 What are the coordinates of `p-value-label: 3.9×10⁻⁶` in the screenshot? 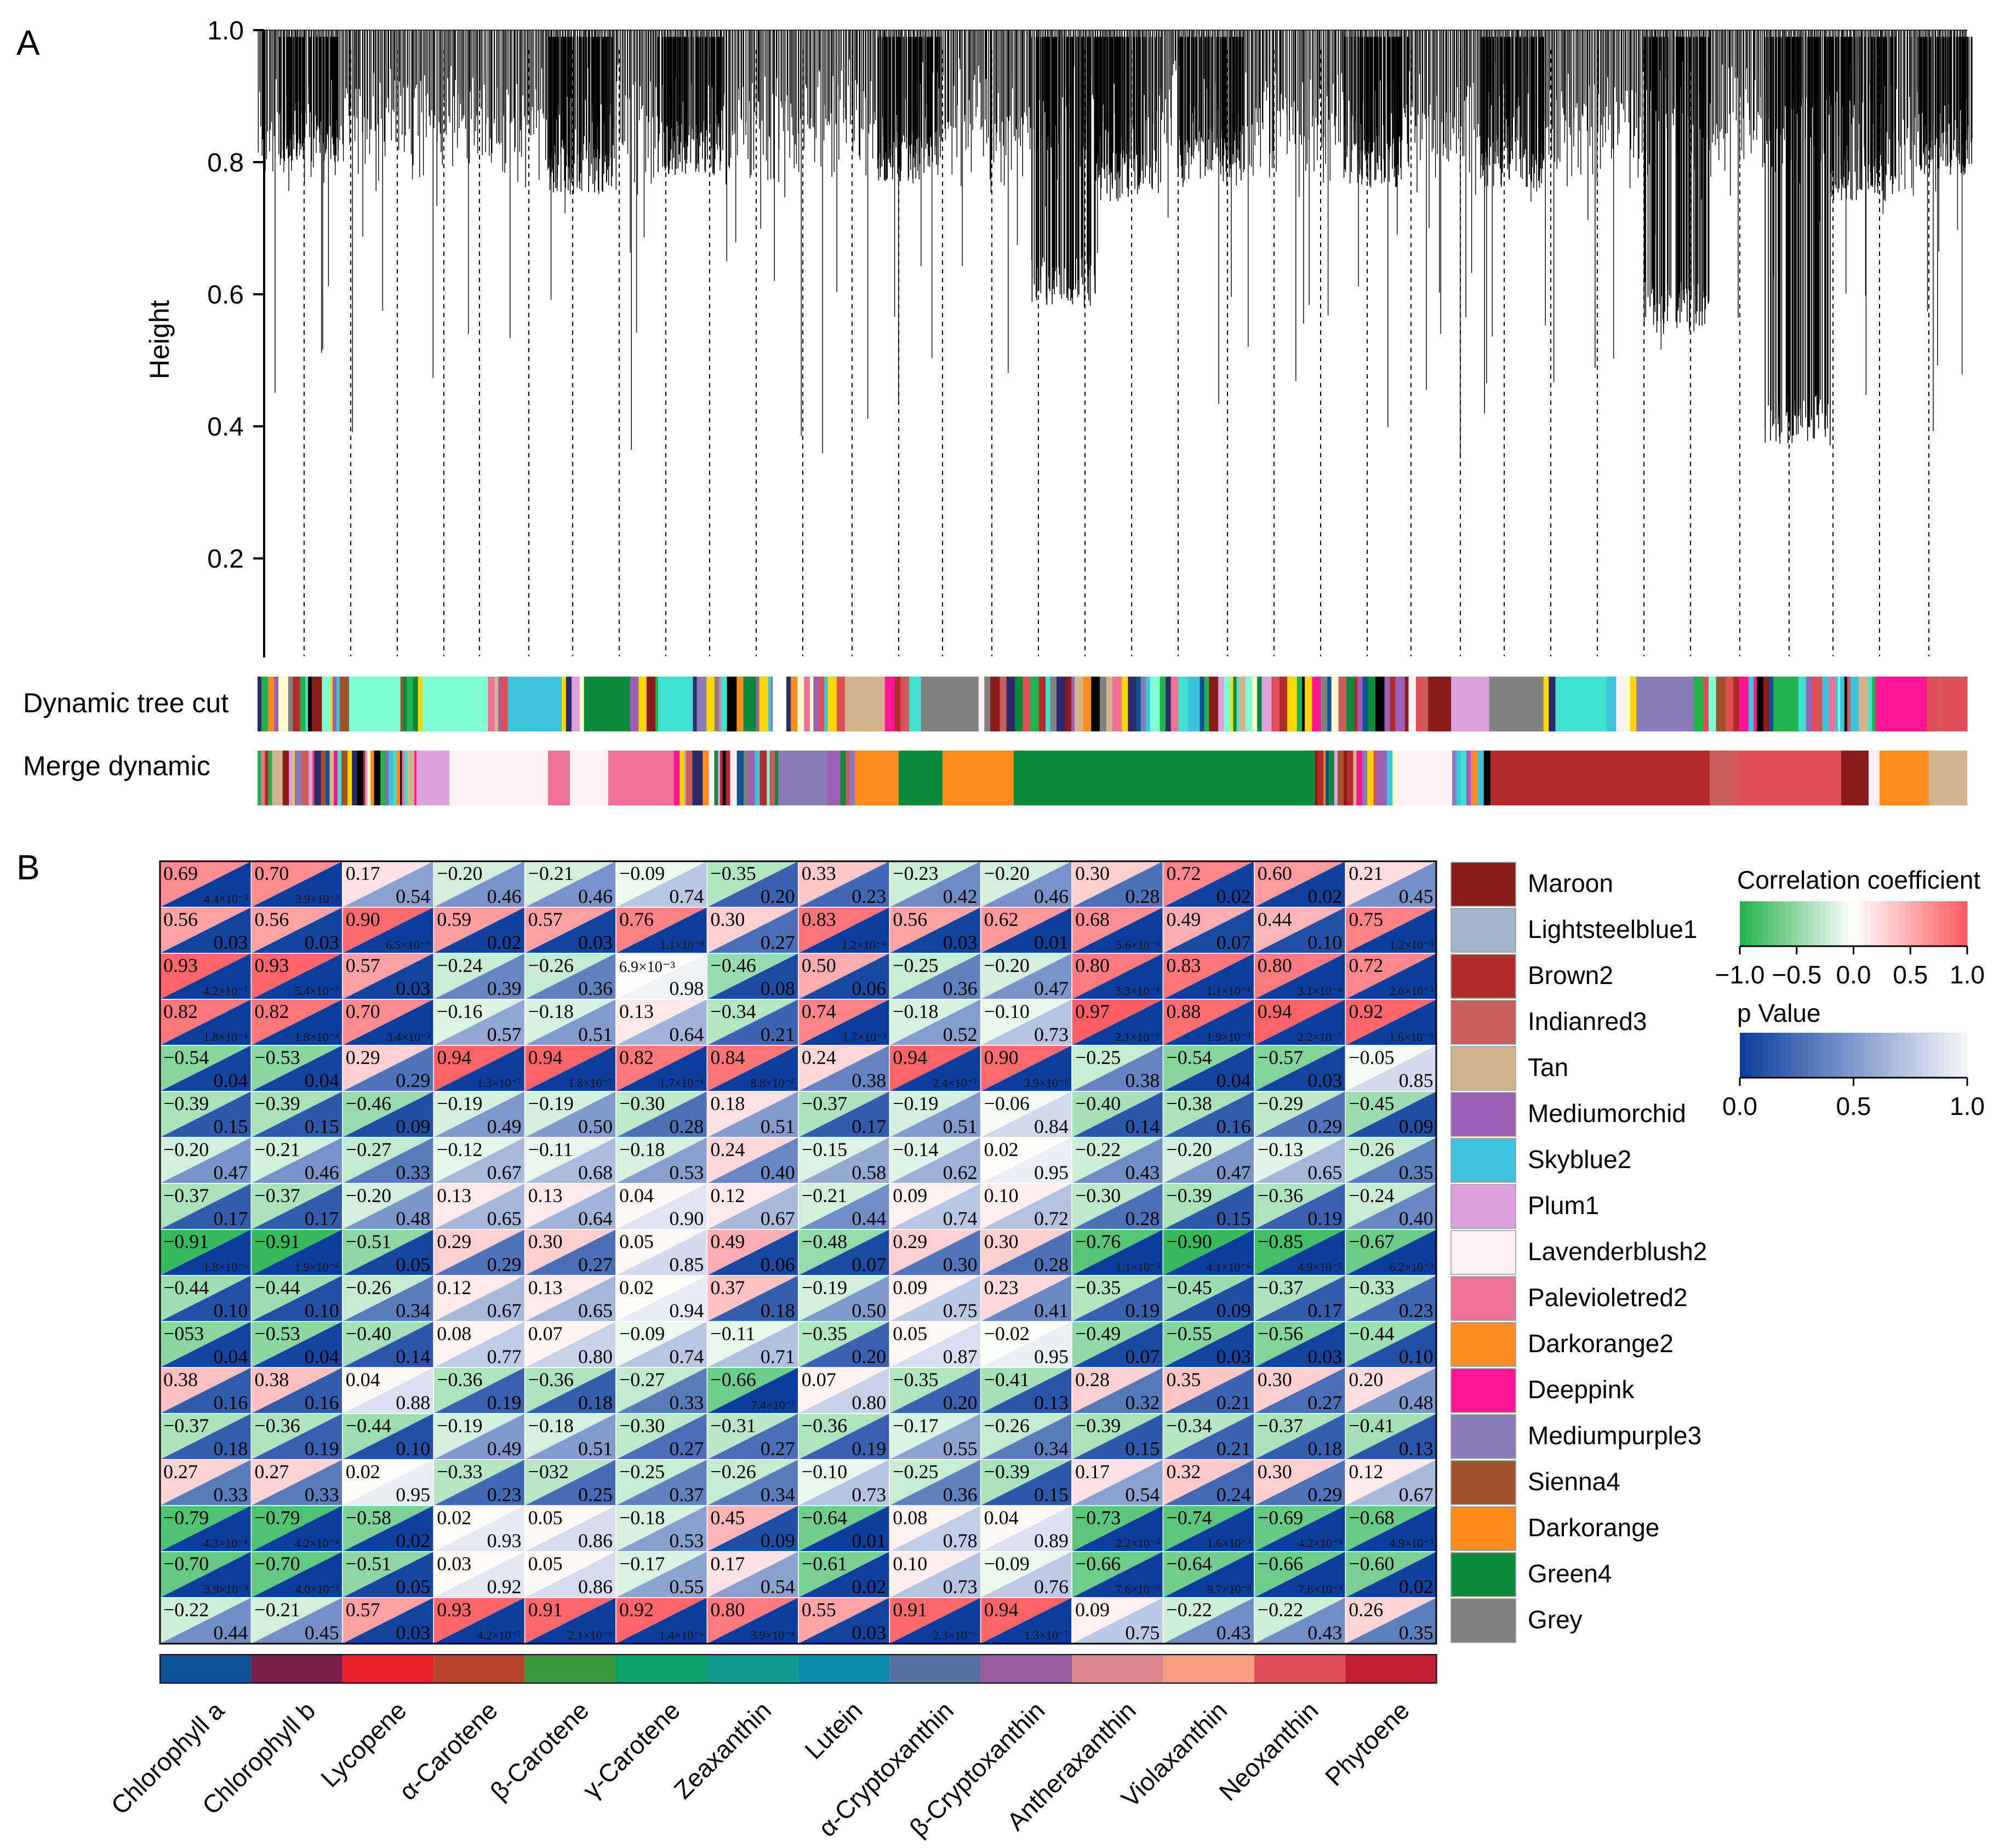 It's located at (1046, 1083).